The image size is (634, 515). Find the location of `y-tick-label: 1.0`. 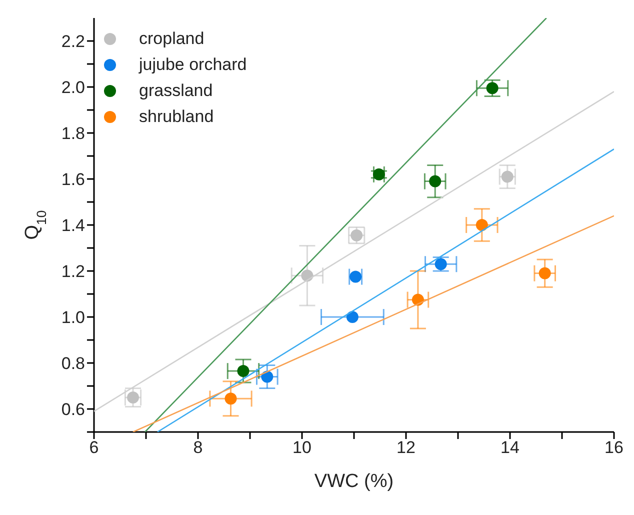

y-tick-label: 1.0 is located at coordinates (73, 318).